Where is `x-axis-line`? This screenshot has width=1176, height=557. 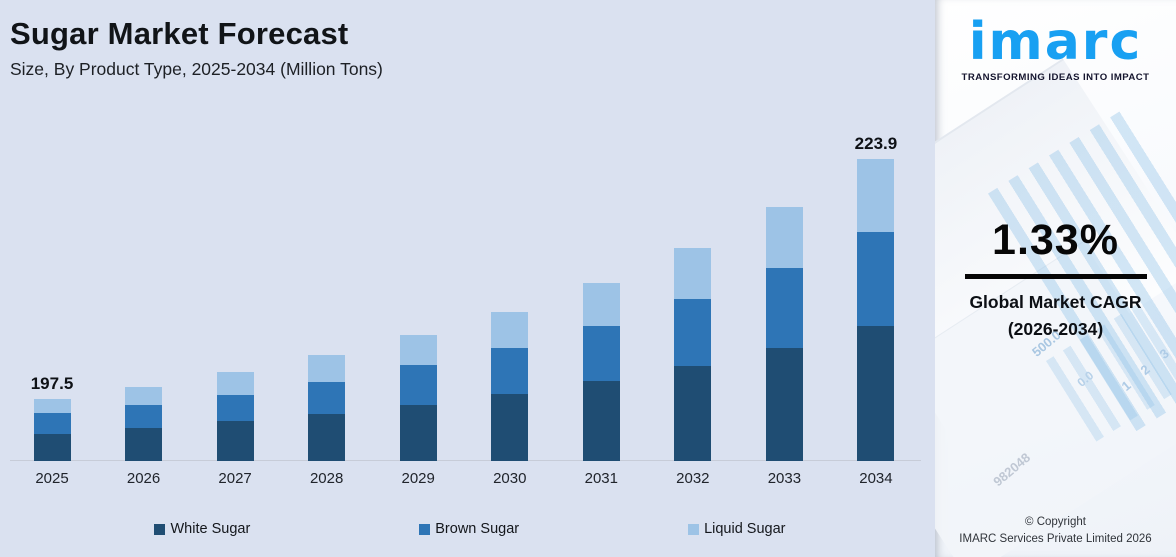 x-axis-line is located at coordinates (465, 460).